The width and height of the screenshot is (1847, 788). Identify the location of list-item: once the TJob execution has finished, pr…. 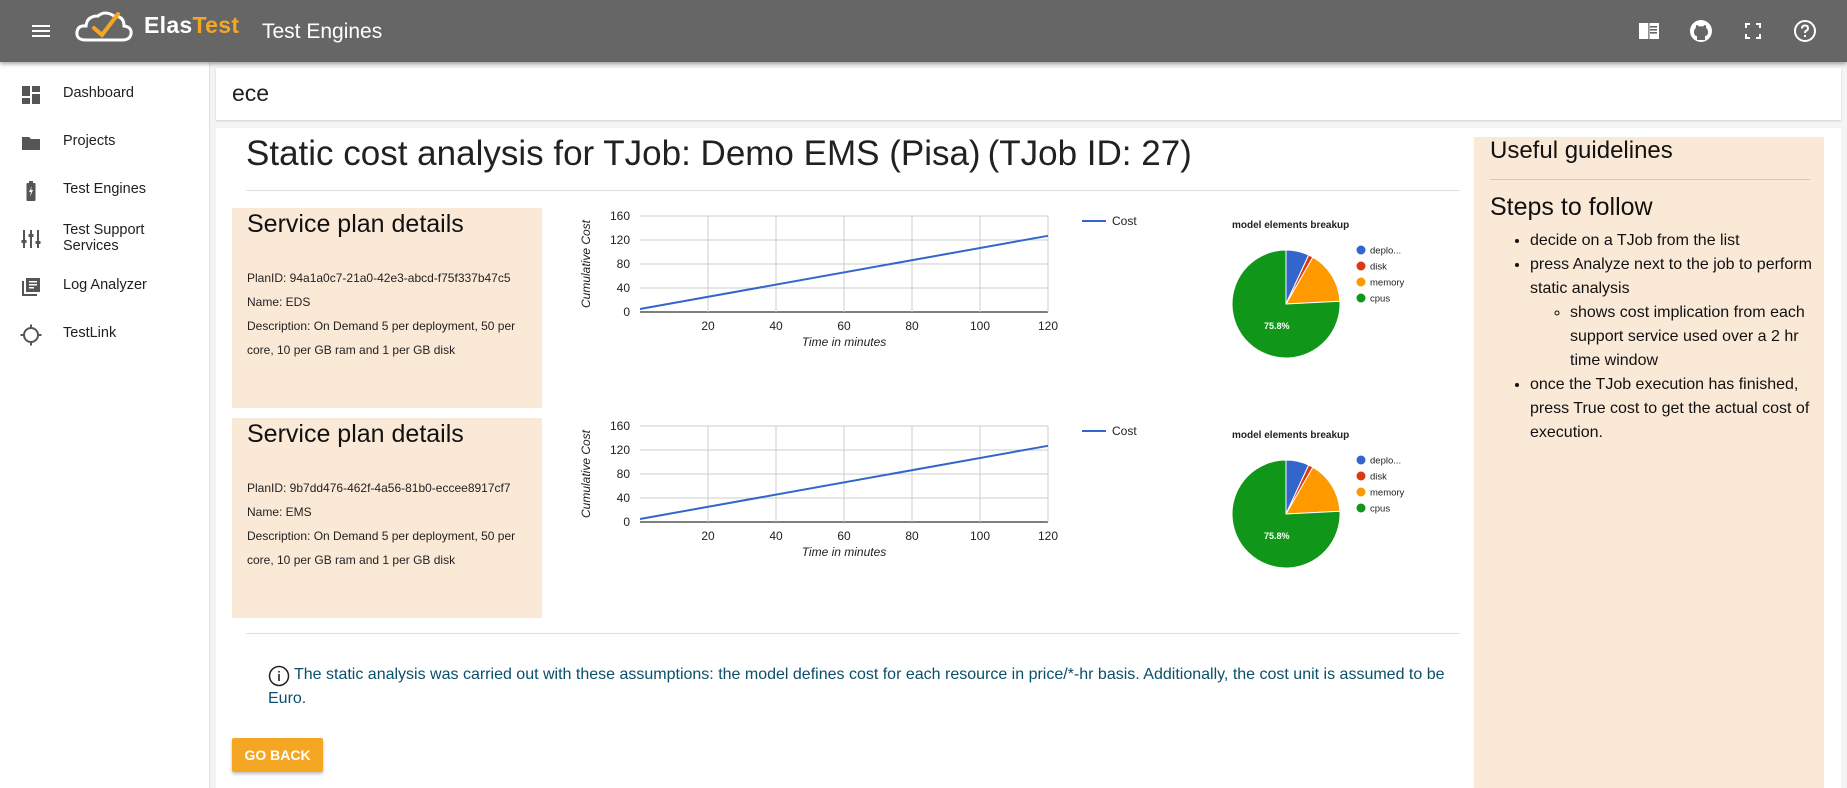
(1672, 409).